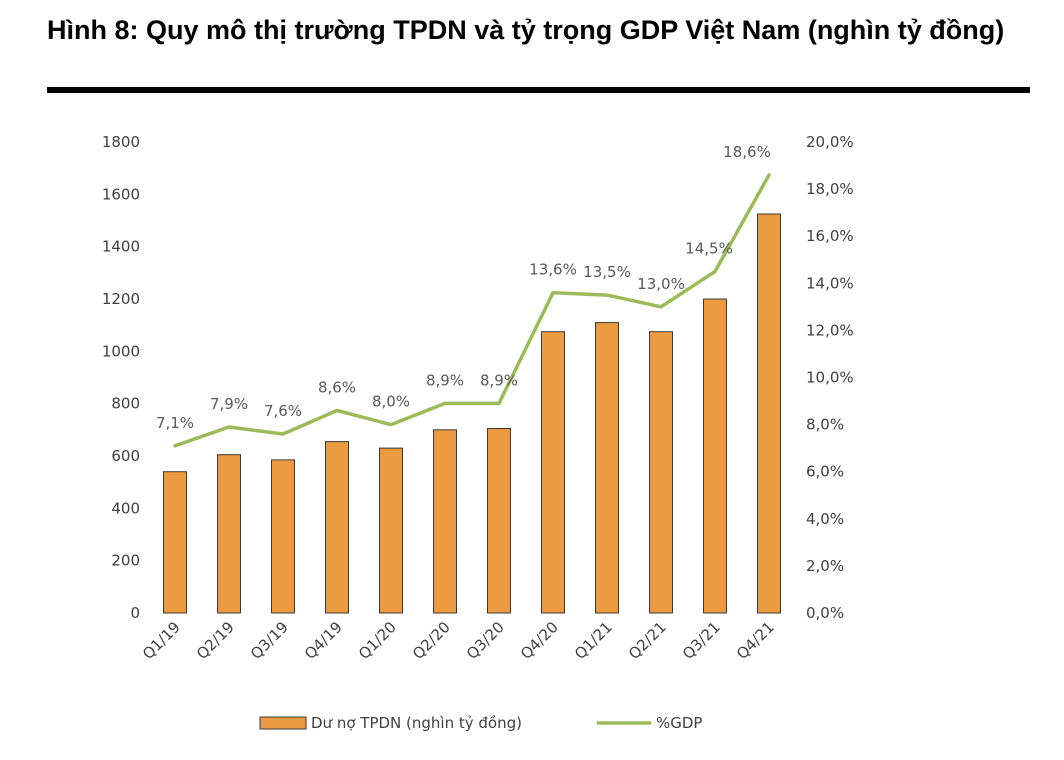 The width and height of the screenshot is (1064, 760). I want to click on left-axis-ticks: 0 200 400 600 800 1000 1200 1400 1600 1800, so click(121, 377).